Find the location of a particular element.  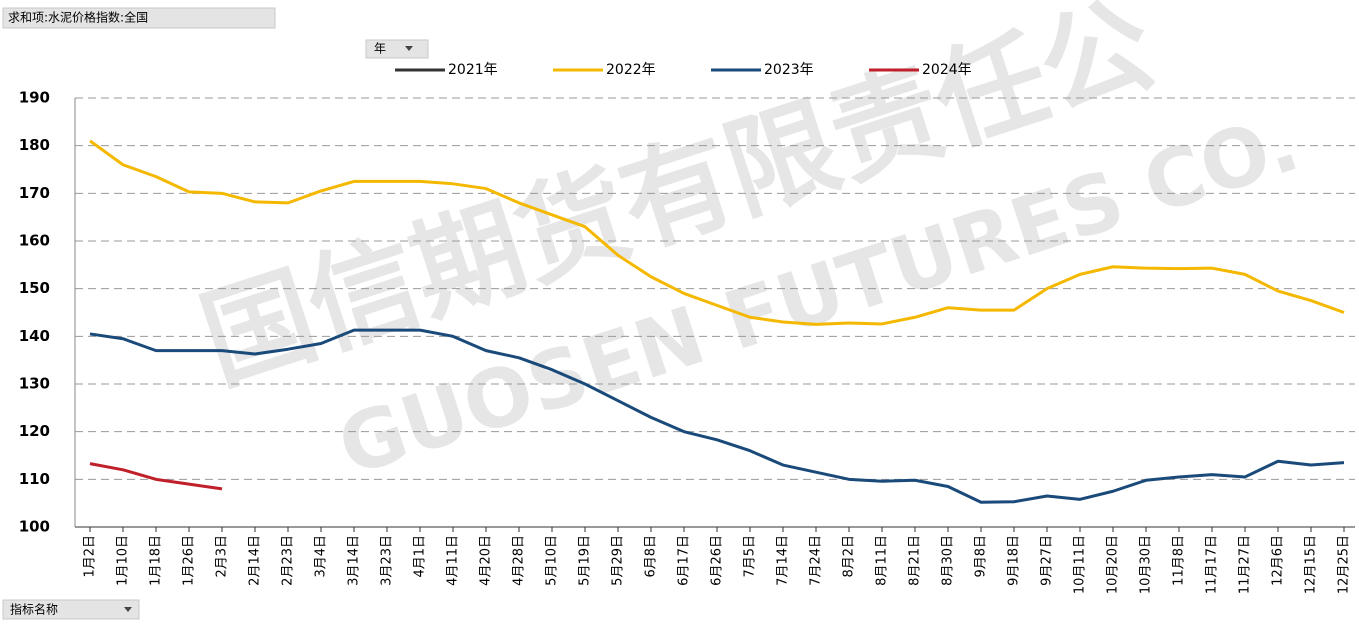

y-tick-label: 110 is located at coordinates (34, 479).